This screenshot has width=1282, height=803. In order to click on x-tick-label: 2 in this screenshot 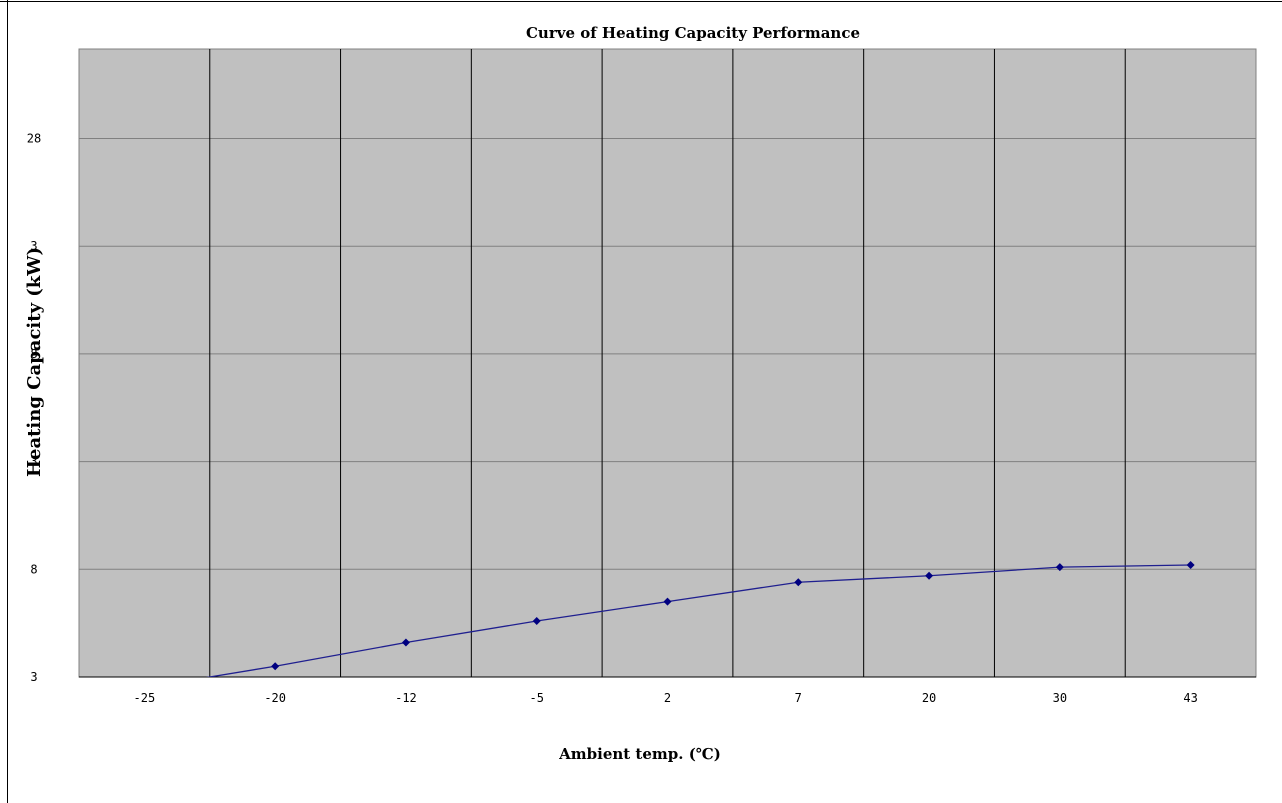, I will do `click(667, 698)`.